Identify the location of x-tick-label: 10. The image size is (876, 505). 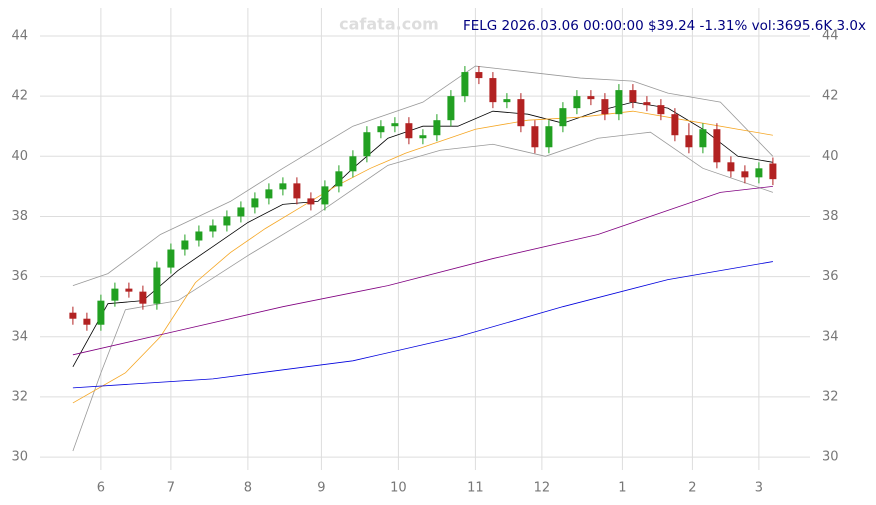
(398, 488).